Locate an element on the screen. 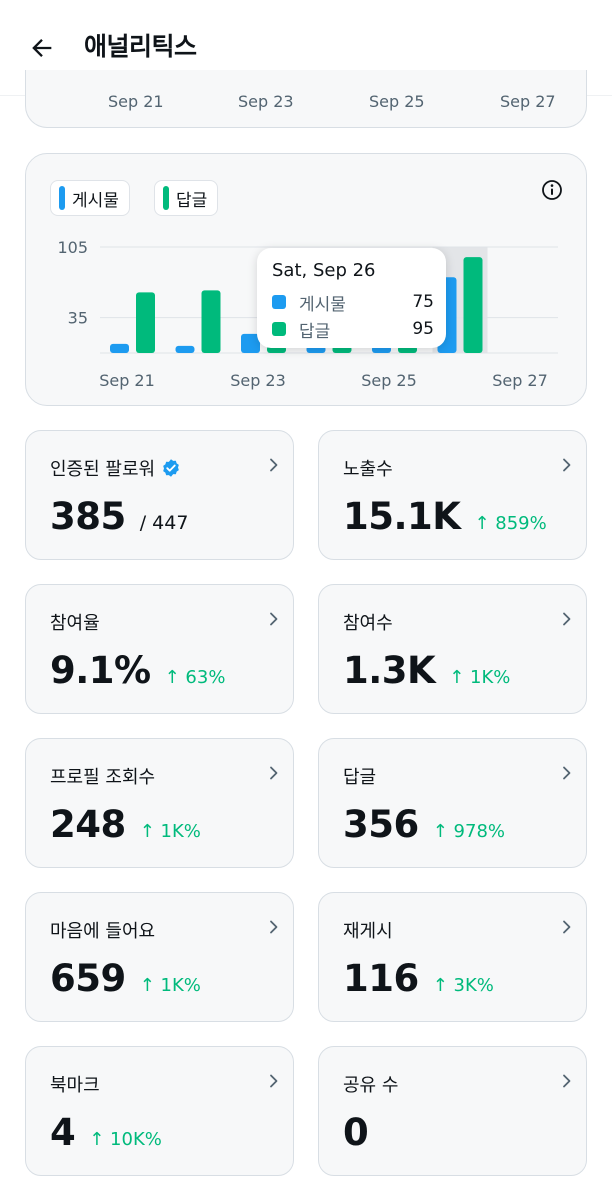 The image size is (612, 1200). stat-title: 참여율 is located at coordinates (75, 623).